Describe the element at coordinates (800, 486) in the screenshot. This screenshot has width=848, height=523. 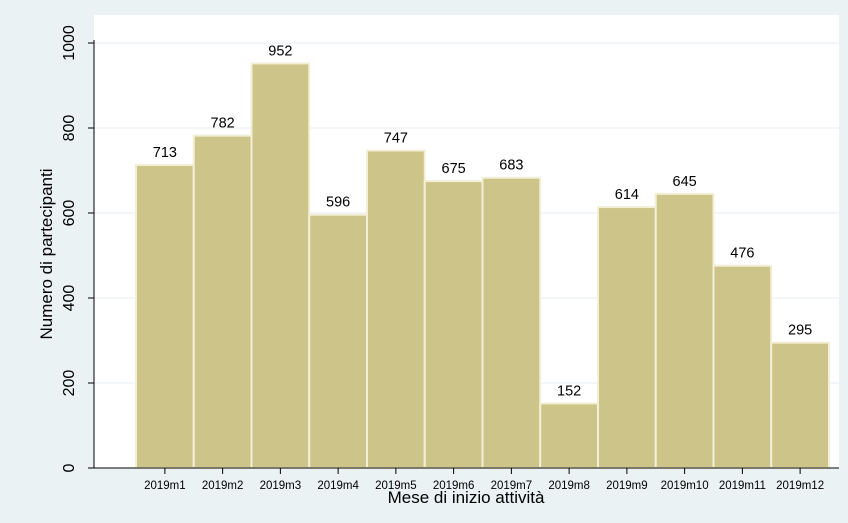
I see `x-tick-label: 2019m12` at that location.